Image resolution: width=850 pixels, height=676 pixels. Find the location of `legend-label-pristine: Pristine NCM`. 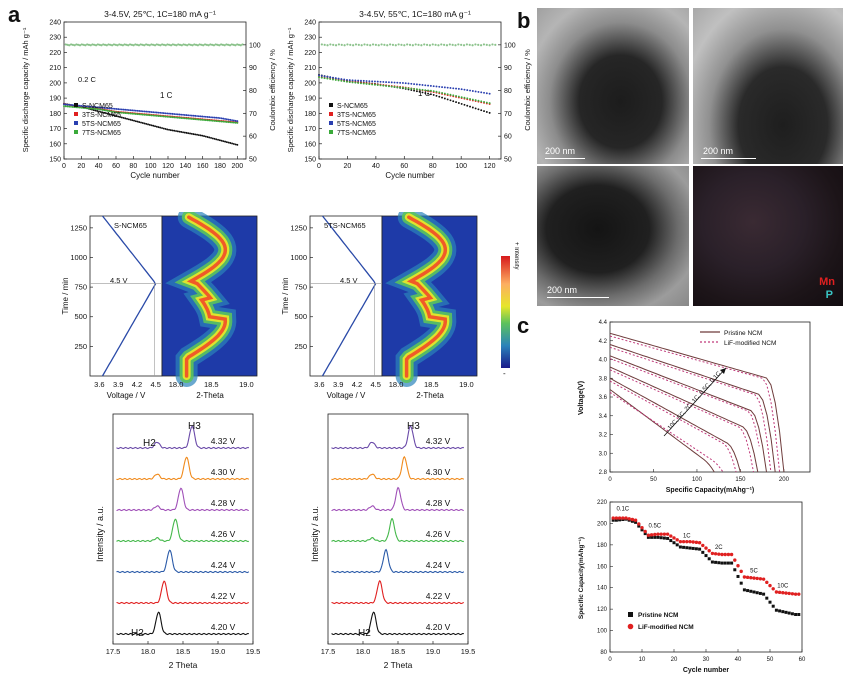

legend-label-pristine: Pristine NCM is located at coordinates (658, 615).